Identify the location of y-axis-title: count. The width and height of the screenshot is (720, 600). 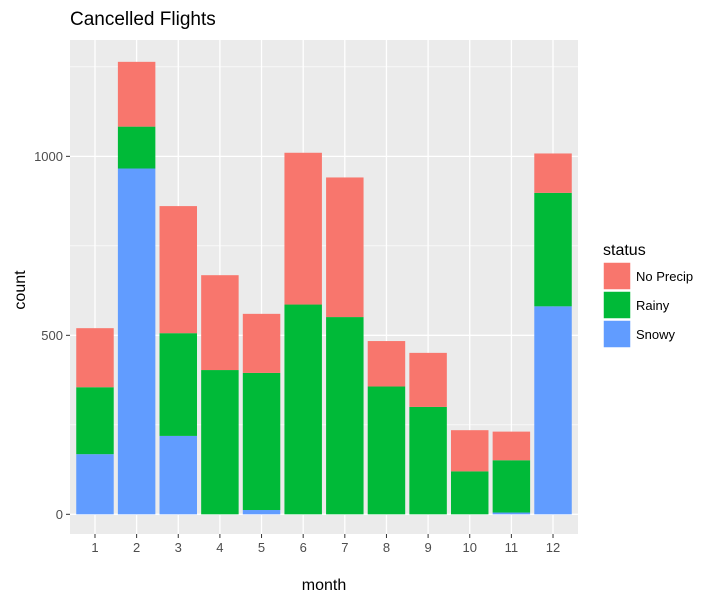
(20, 290).